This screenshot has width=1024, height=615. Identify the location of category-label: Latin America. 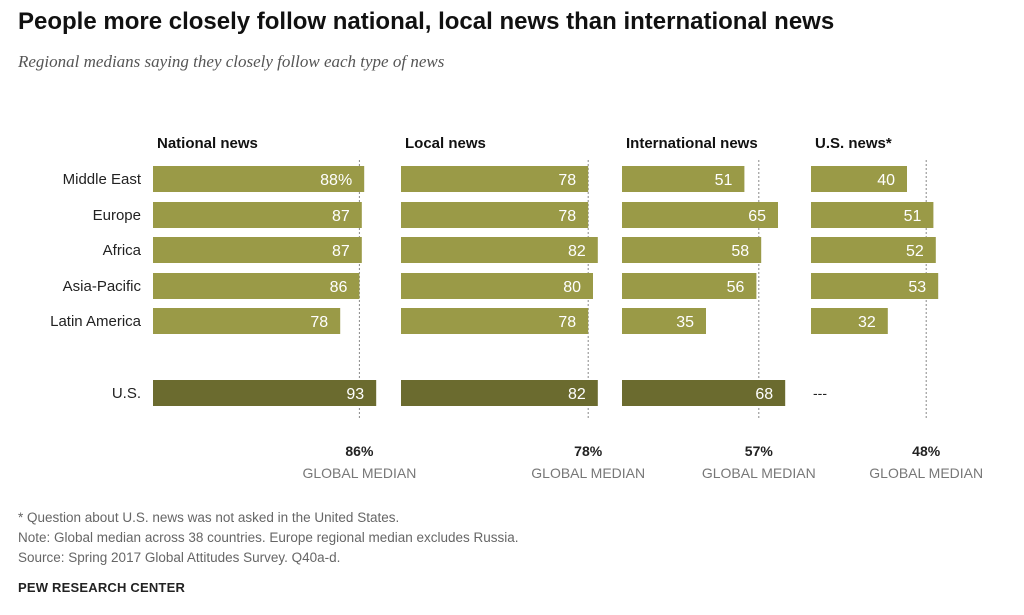
(96, 321).